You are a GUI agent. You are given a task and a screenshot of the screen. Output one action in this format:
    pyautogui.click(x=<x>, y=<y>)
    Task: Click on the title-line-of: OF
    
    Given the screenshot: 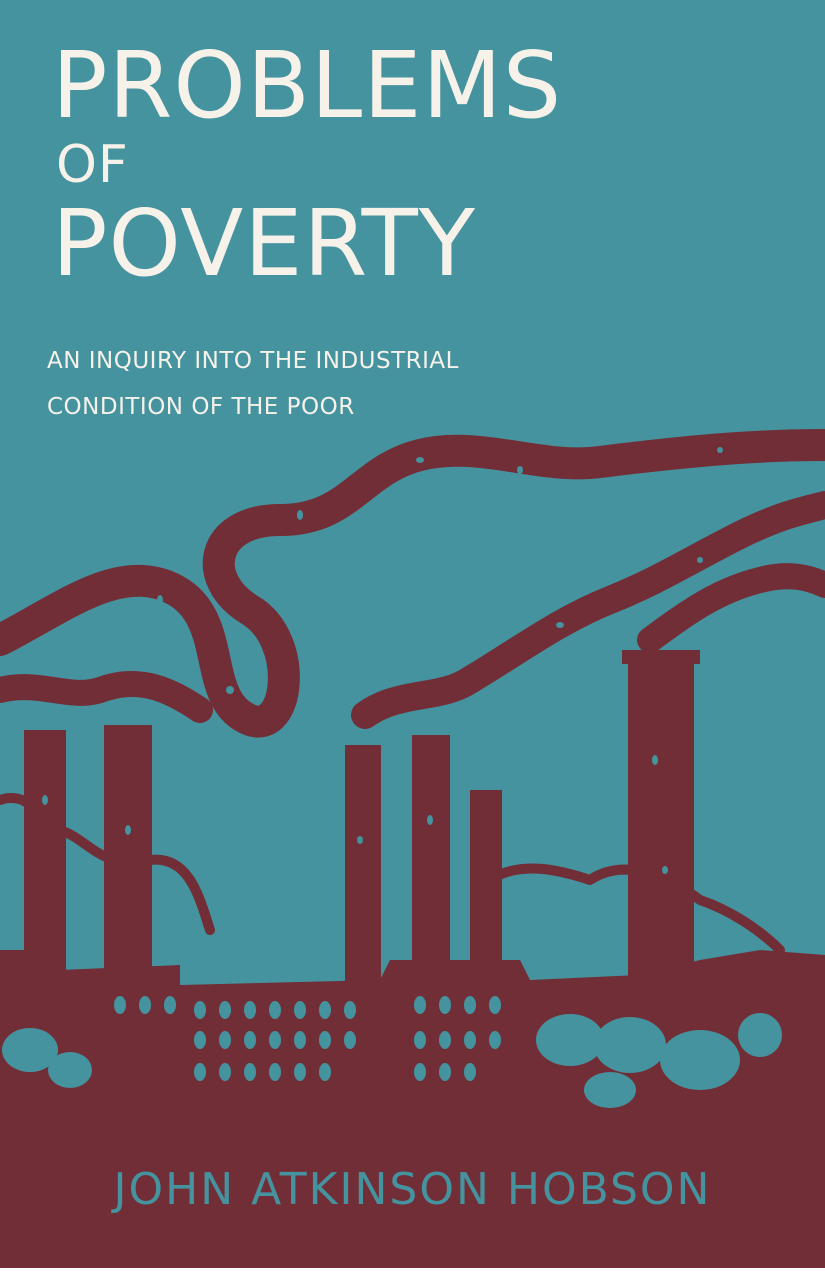 What is the action you would take?
    pyautogui.click(x=92, y=165)
    